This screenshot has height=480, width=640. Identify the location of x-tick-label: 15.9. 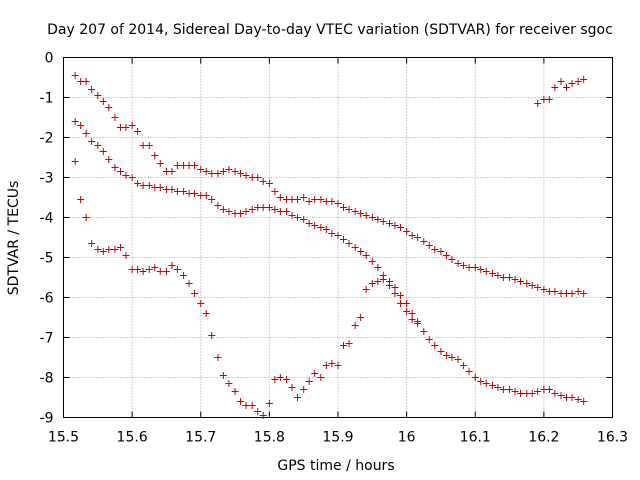
(337, 438).